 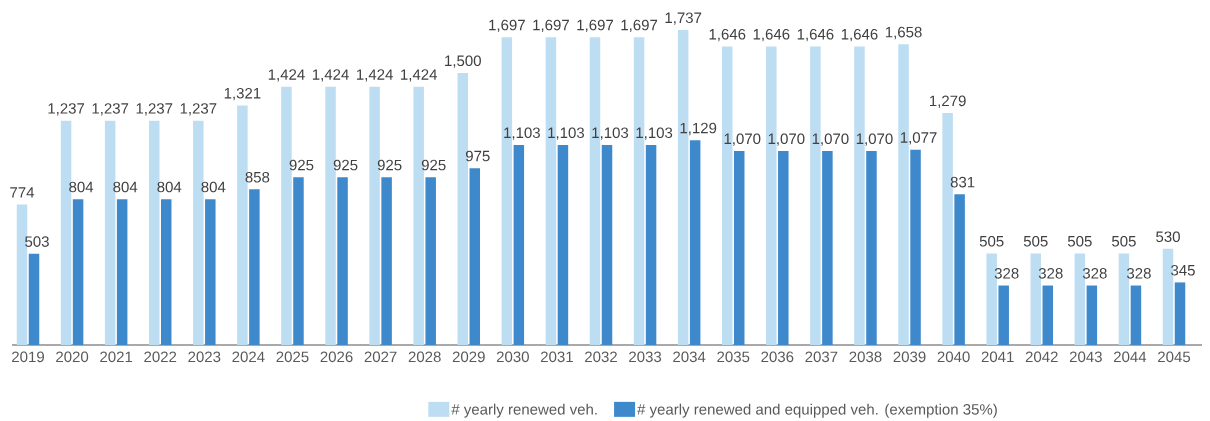 I want to click on x-tick-label: 2031, so click(x=556, y=357).